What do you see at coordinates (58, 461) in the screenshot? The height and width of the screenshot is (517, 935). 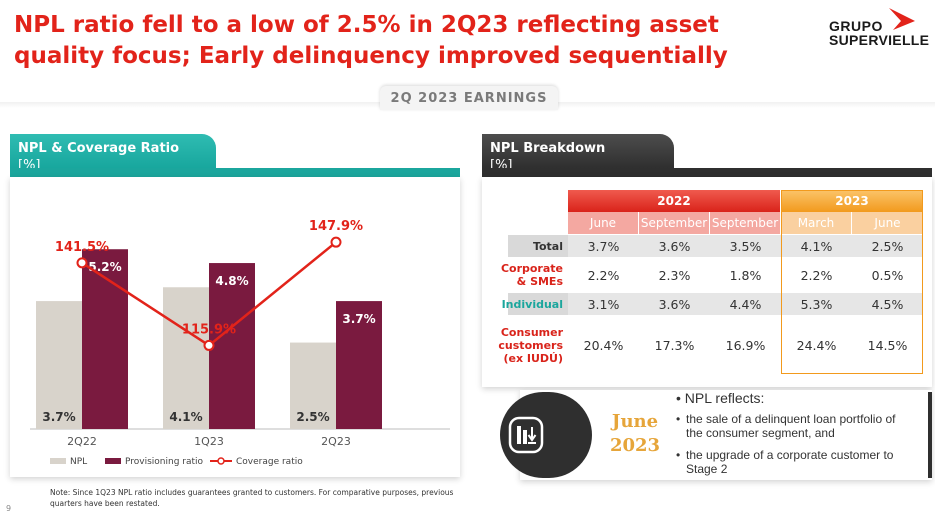 I see `legend-swatch-npl` at bounding box center [58, 461].